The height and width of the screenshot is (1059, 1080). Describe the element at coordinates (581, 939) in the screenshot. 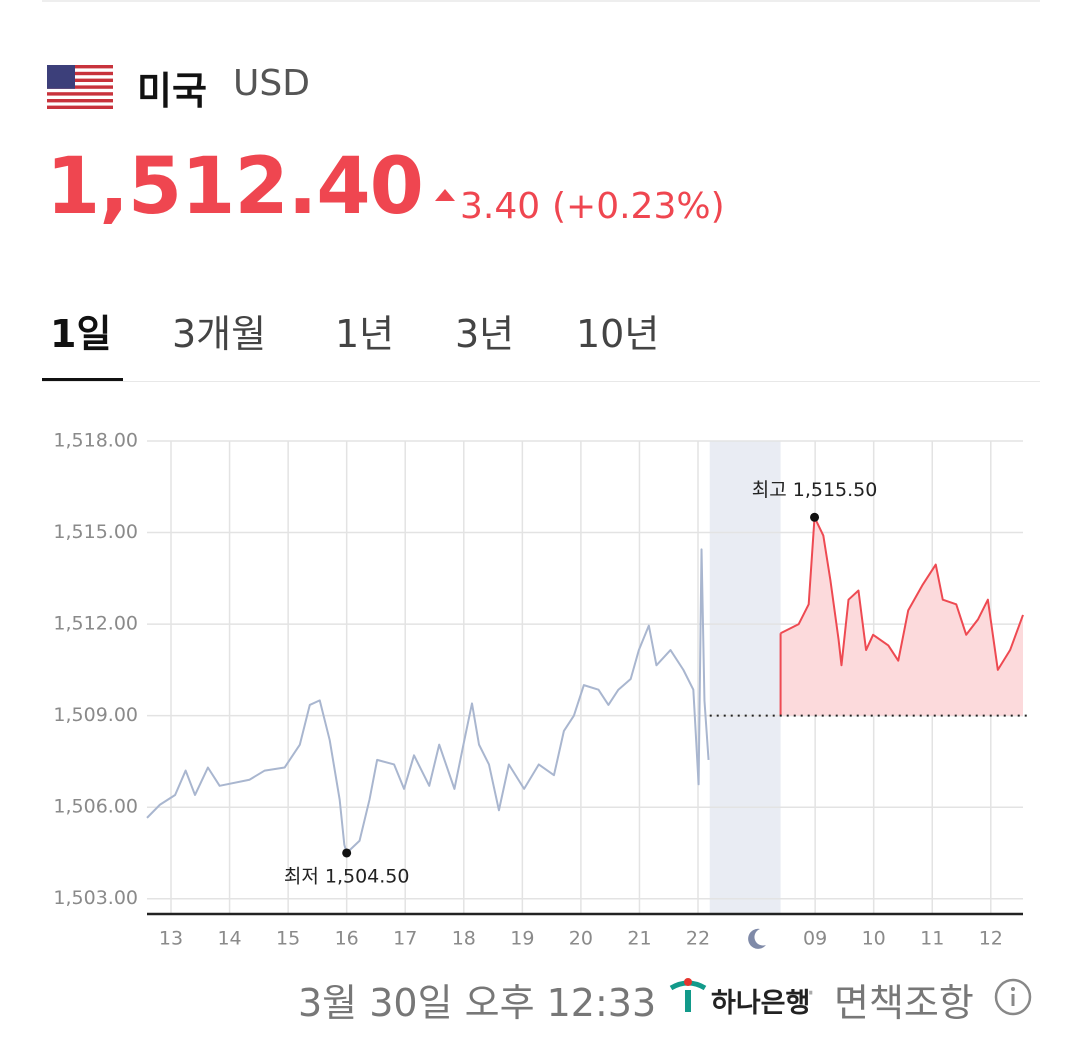

I see `x-tick-label: 20` at that location.